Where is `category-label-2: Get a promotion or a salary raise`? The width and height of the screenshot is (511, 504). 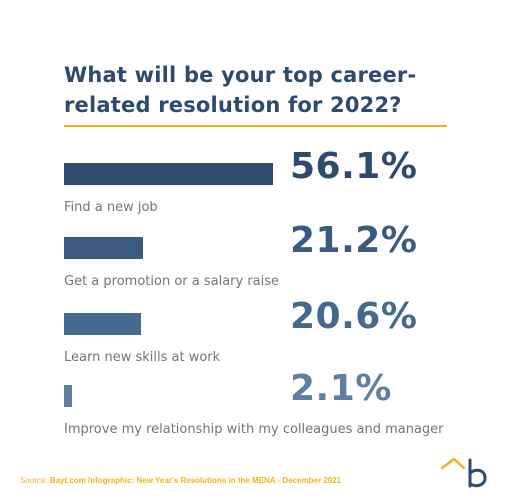 category-label-2: Get a promotion or a salary raise is located at coordinates (172, 281).